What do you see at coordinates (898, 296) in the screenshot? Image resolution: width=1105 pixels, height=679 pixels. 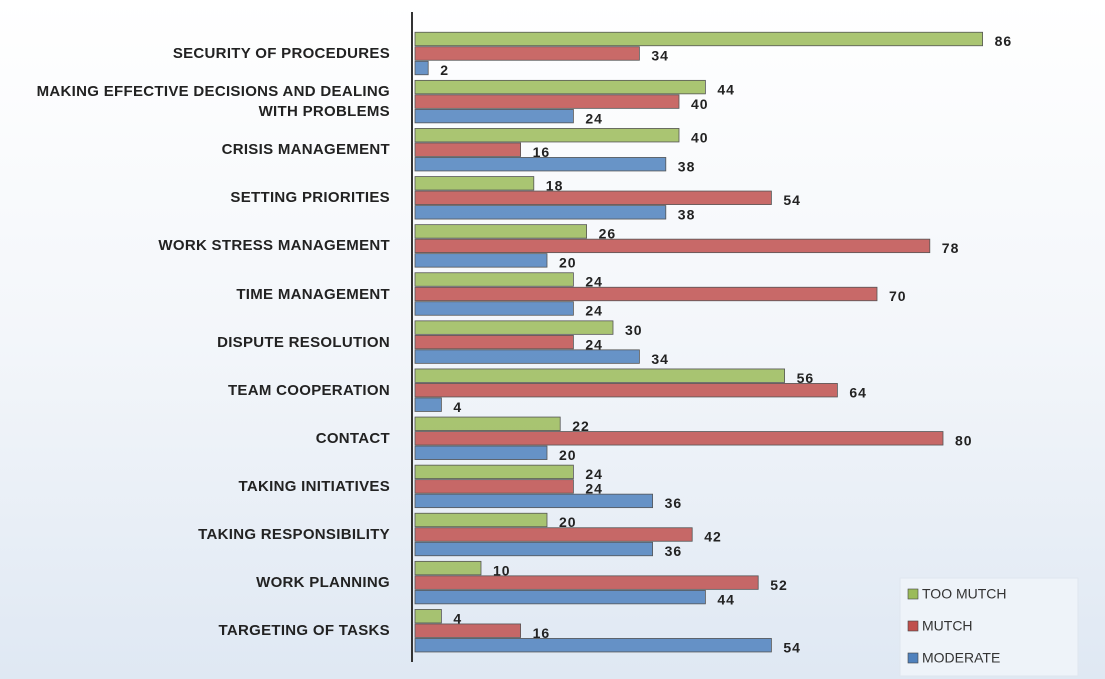 I see `data-label: 70` at bounding box center [898, 296].